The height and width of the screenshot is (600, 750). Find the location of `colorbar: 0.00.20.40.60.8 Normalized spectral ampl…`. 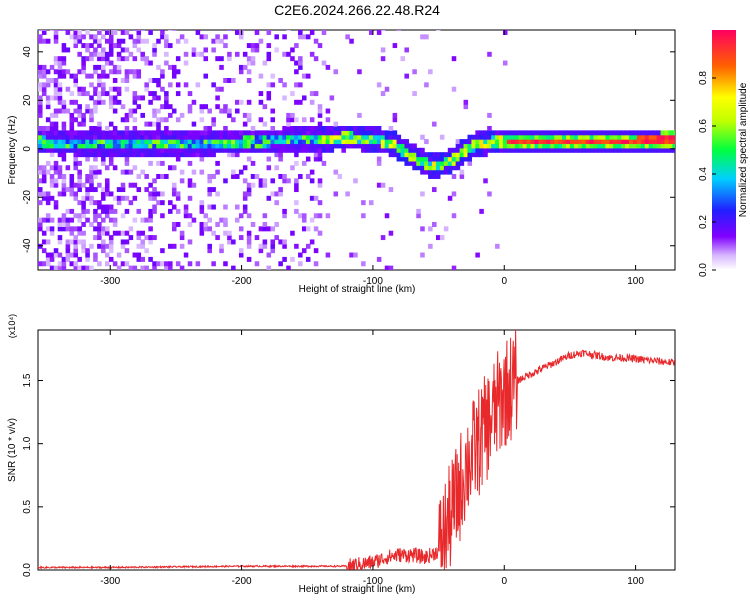

colorbar: 0.00.20.40.60.8 Normalized spectral ampl… is located at coordinates (723, 153).